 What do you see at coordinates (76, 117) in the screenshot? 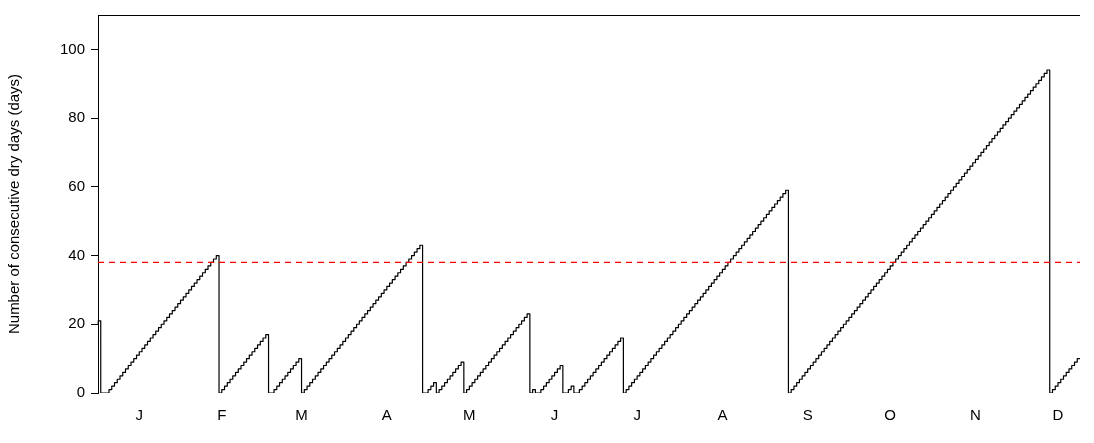
I see `y-tick-label: 80` at bounding box center [76, 117].